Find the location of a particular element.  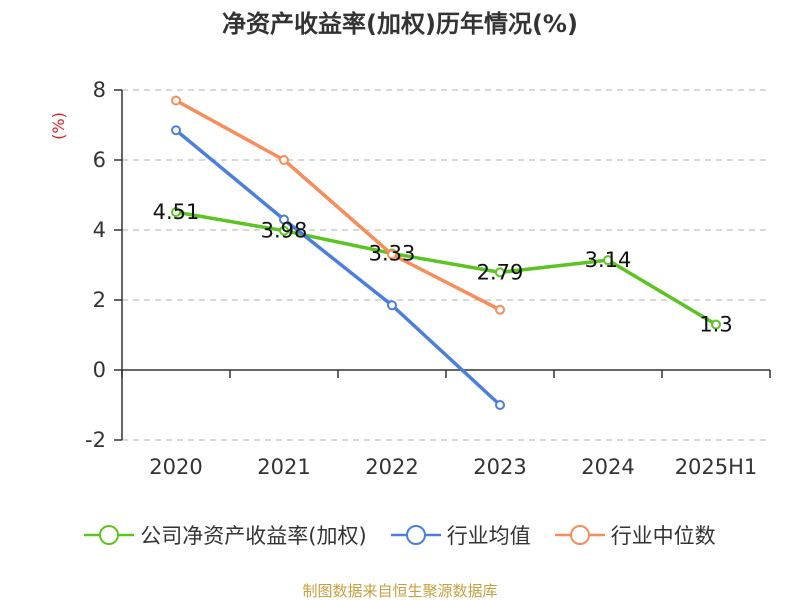

legend-item: 行业均值 is located at coordinates (460, 535).